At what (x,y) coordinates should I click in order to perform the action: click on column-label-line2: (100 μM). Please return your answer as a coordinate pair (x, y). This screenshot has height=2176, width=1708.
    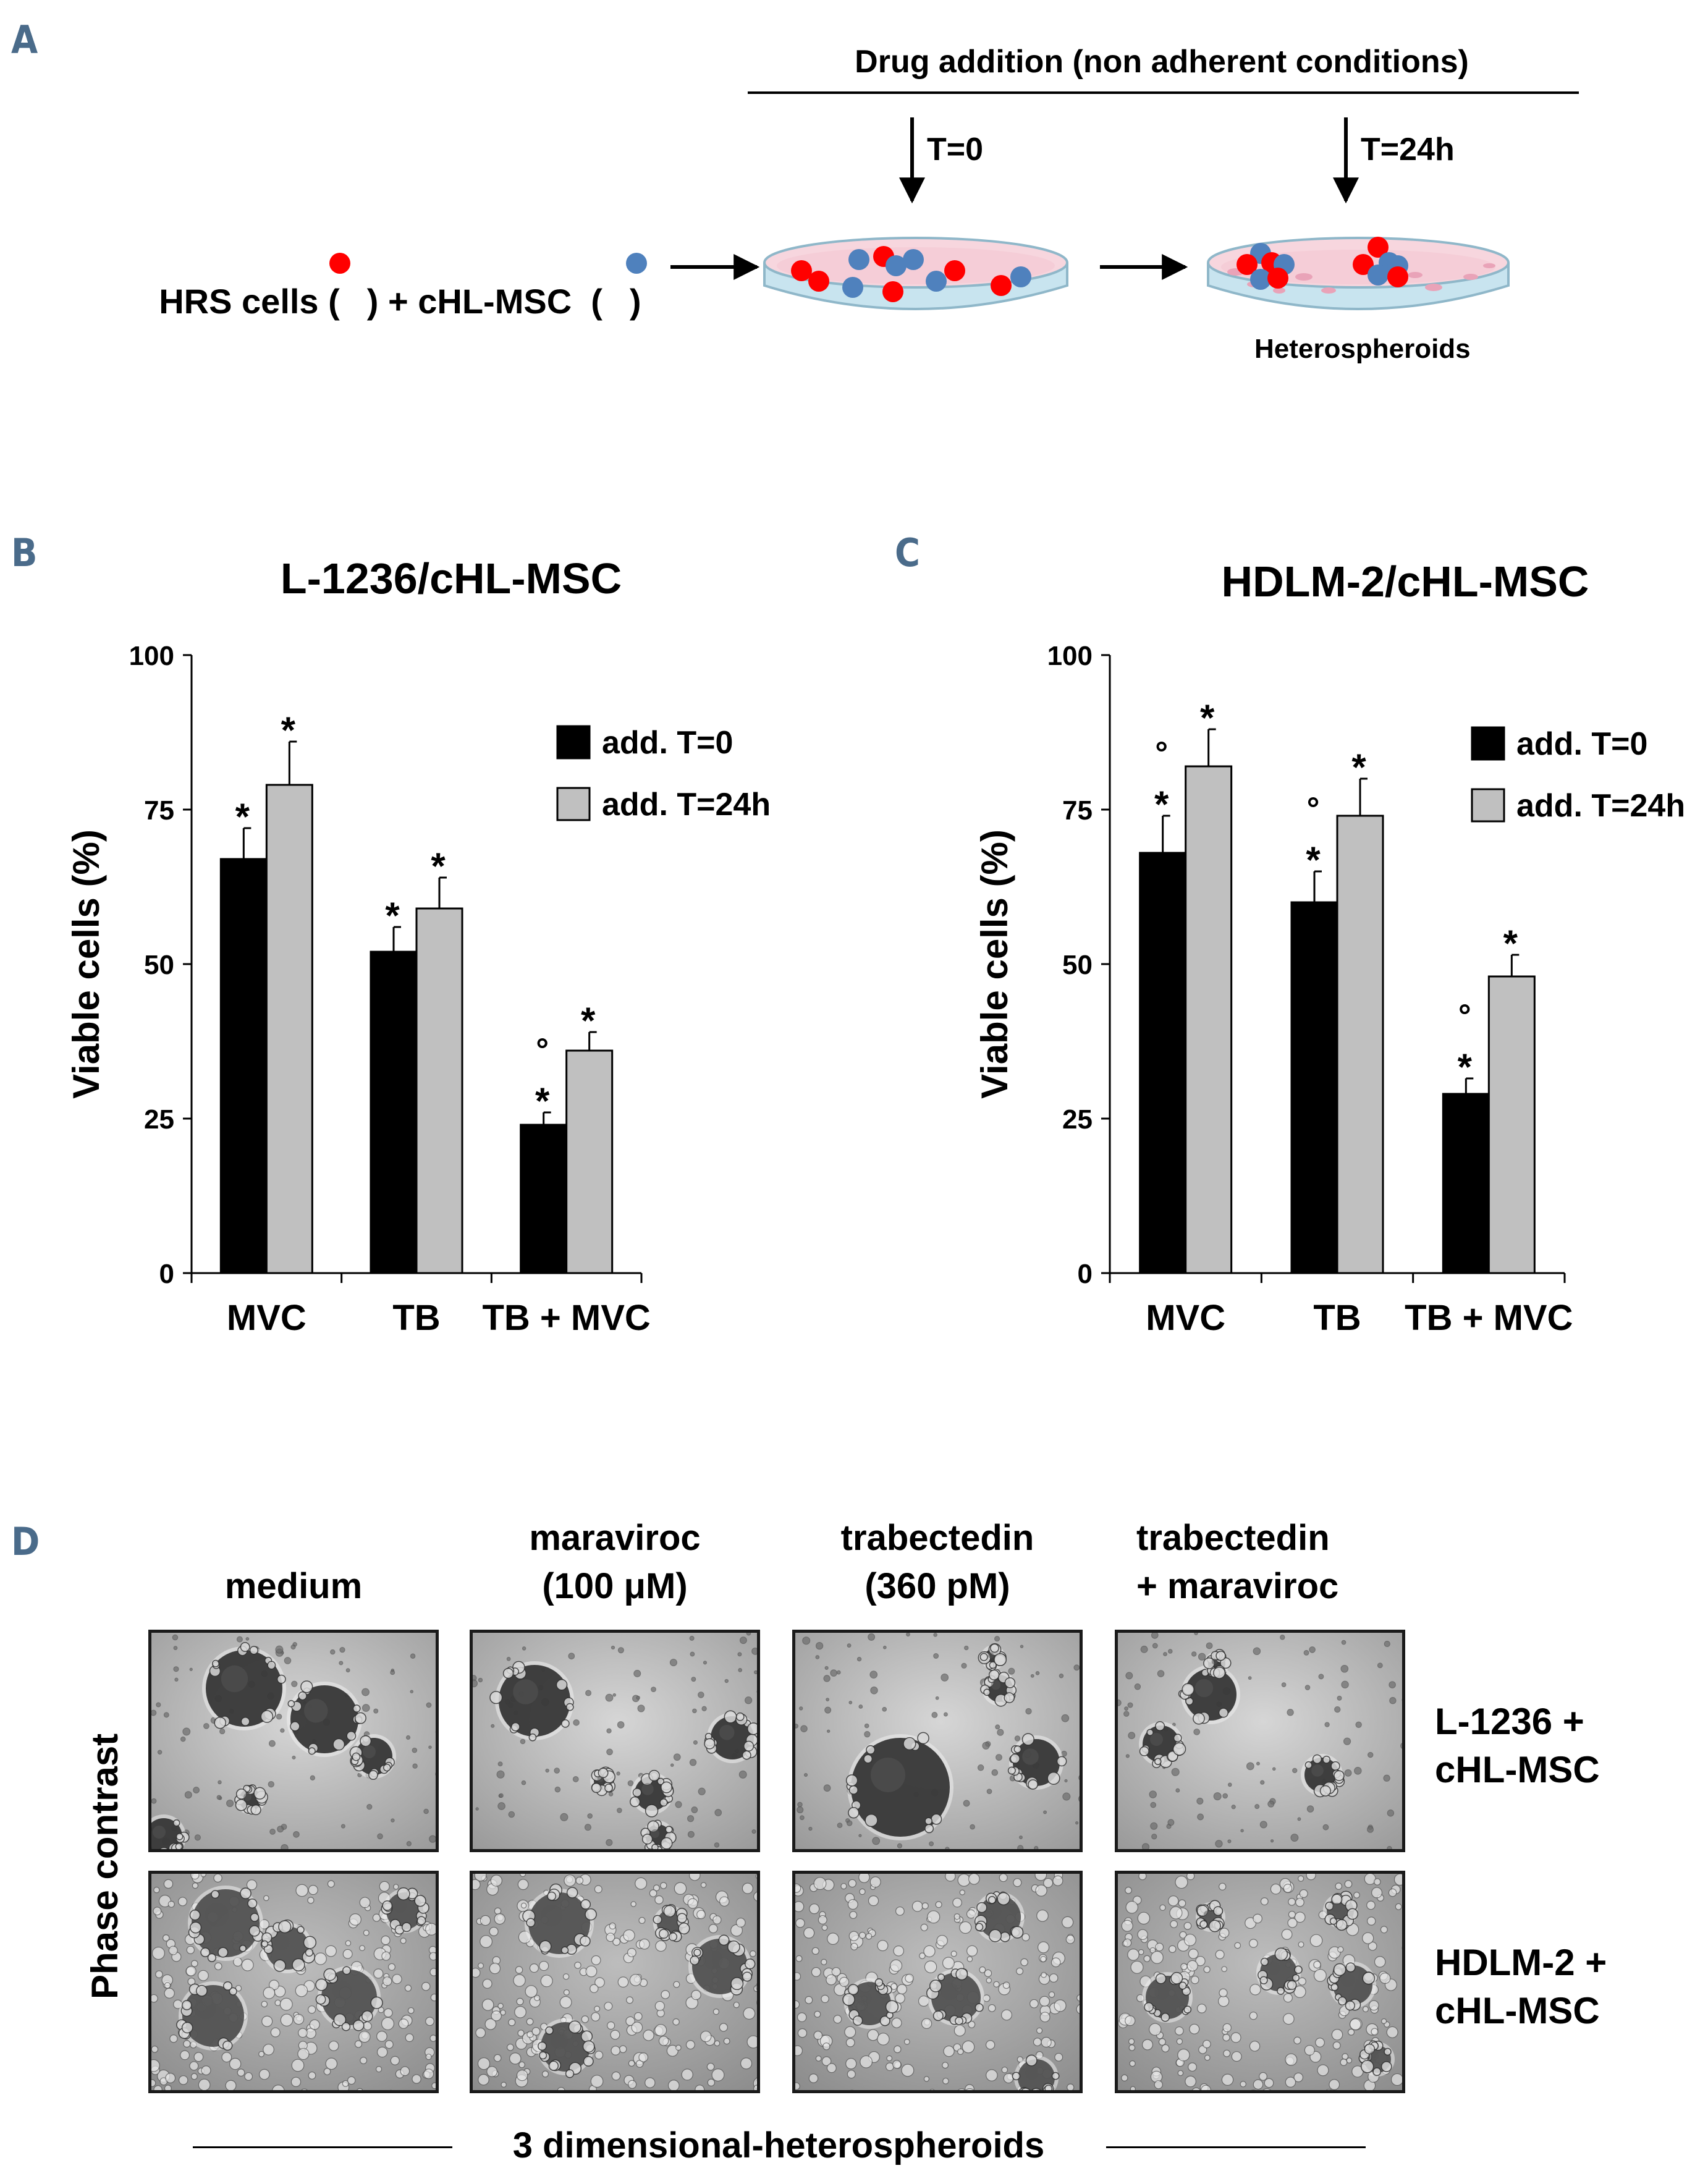
    Looking at the image, I should click on (615, 1586).